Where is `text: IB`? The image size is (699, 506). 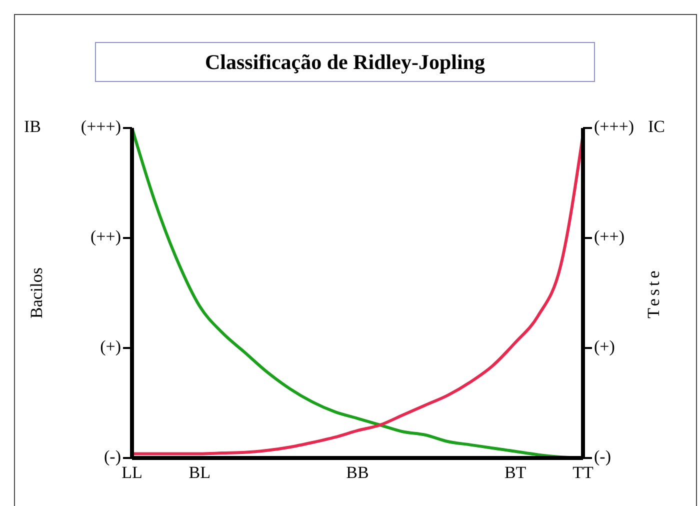 text: IB is located at coordinates (32, 127).